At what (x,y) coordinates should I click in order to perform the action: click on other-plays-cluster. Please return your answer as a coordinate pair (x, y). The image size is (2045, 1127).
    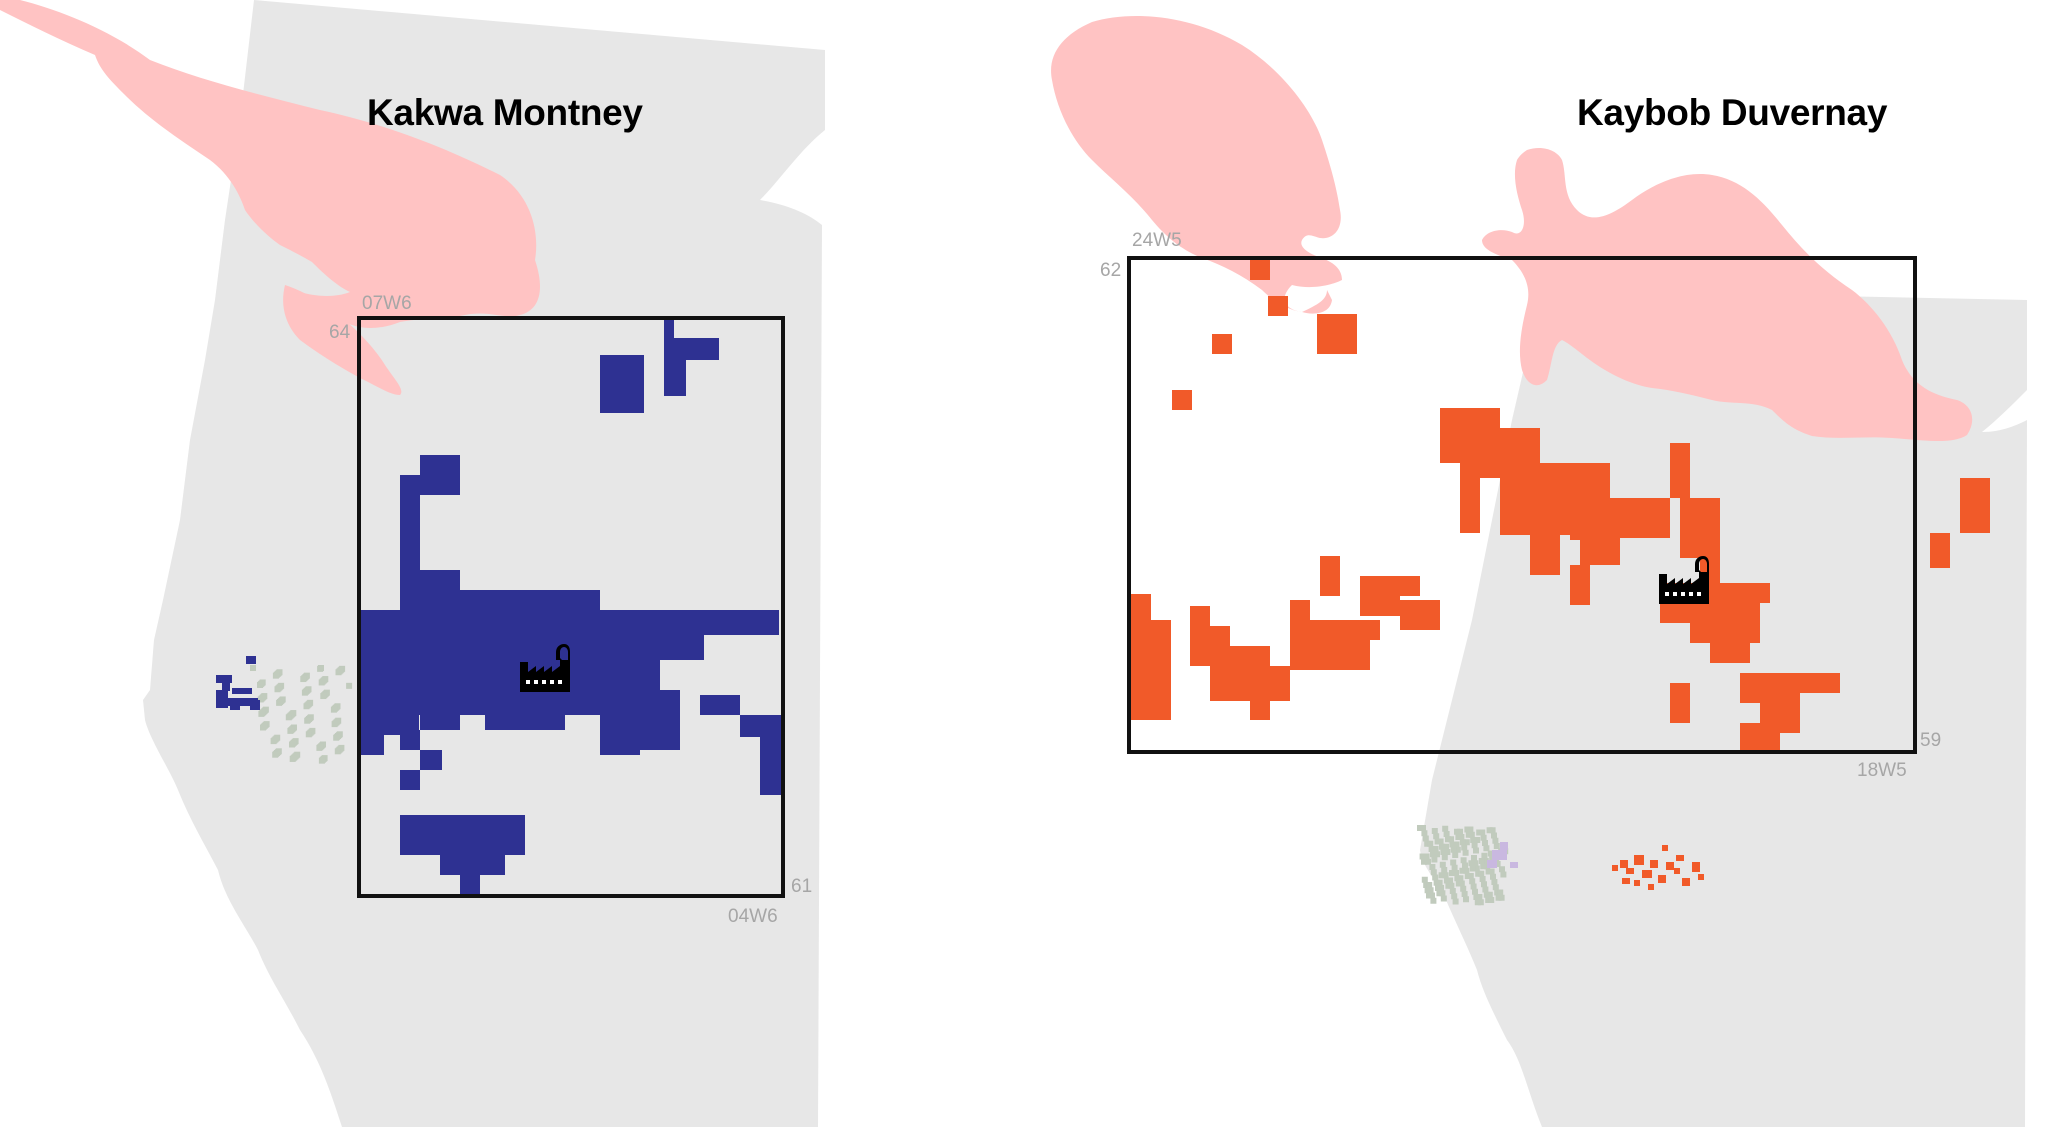
    Looking at the image, I should click on (284, 710).